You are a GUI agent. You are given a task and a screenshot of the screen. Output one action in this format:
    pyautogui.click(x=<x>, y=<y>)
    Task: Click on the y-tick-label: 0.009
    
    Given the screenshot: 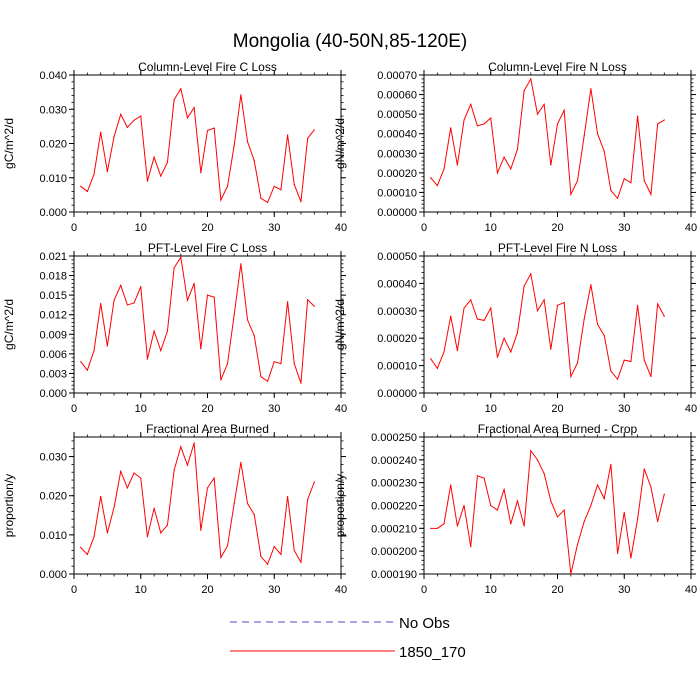 What is the action you would take?
    pyautogui.click(x=53, y=335)
    